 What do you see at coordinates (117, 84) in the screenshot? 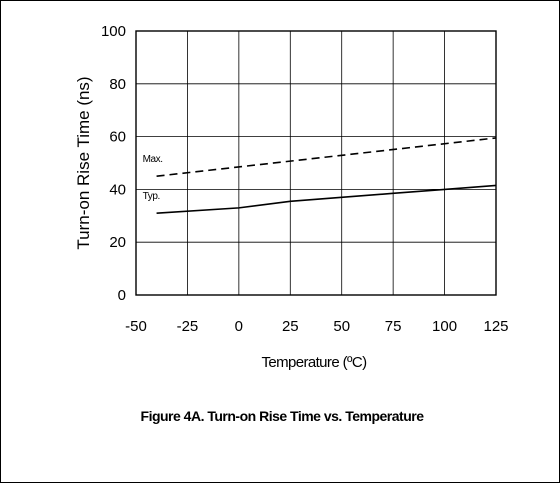
I see `y-tick-label: 80` at bounding box center [117, 84].